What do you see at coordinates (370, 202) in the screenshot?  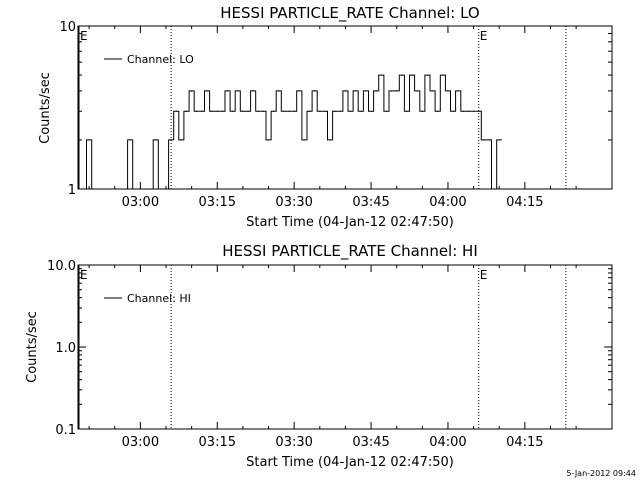 I see `x-tick-label: 03:45` at bounding box center [370, 202].